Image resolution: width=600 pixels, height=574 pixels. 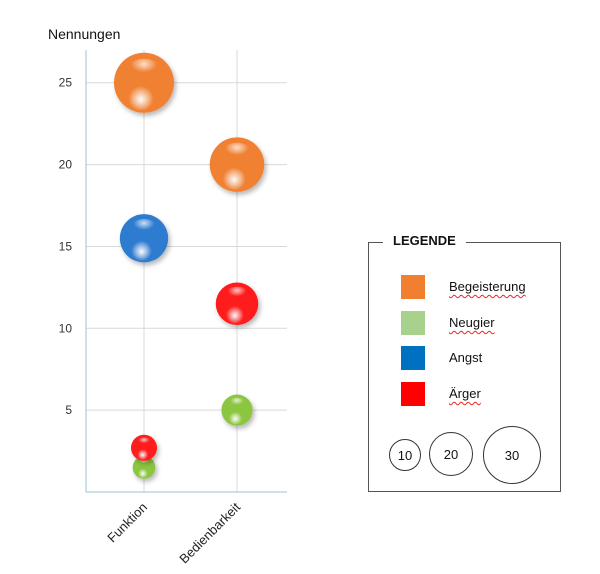 What do you see at coordinates (66, 328) in the screenshot?
I see `y-tick-label: 10` at bounding box center [66, 328].